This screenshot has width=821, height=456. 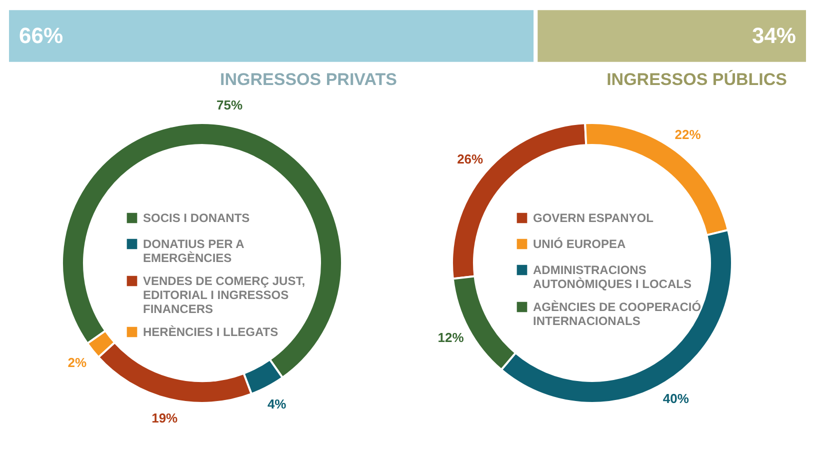 What do you see at coordinates (593, 218) in the screenshot?
I see `legend-label: GOVERN ESPANYOL` at bounding box center [593, 218].